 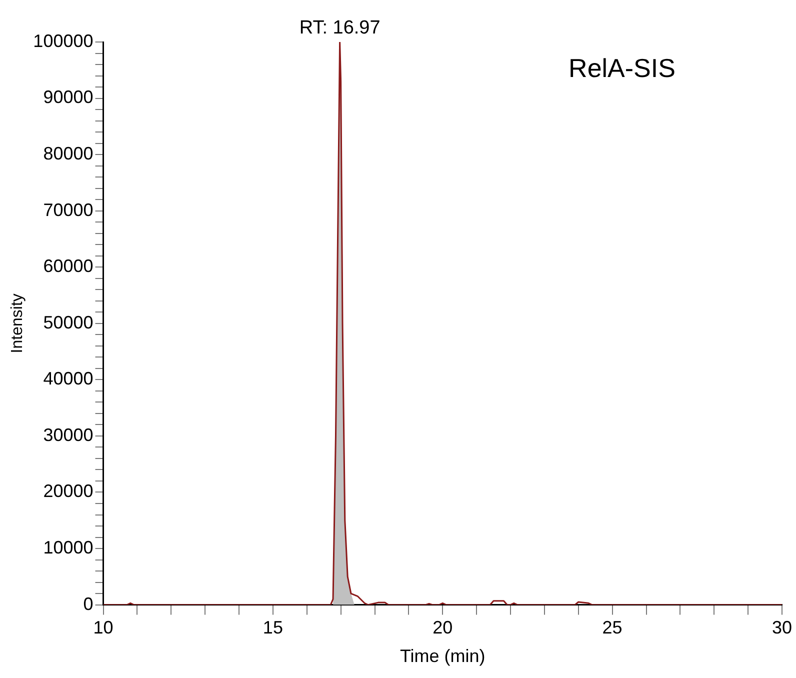 I want to click on x-tick-label: 30, so click(x=782, y=628).